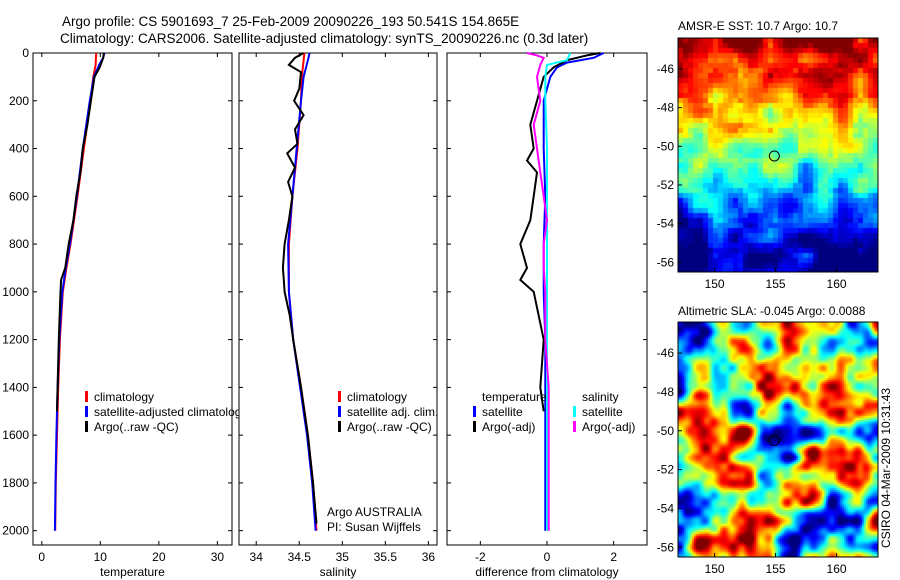 This screenshot has width=900, height=580. I want to click on sst-map-axes: 150 155 160 -46 -48 -50 -52 -54 -56, so click(768, 164).